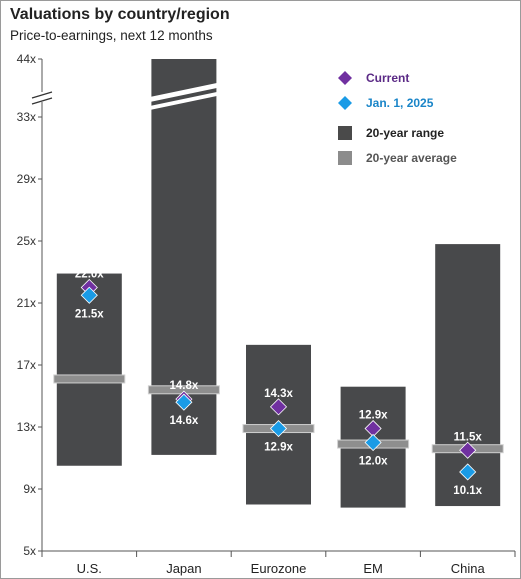 This screenshot has height=579, width=521. Describe the element at coordinates (89, 379) in the screenshot. I see `average-marker` at that location.